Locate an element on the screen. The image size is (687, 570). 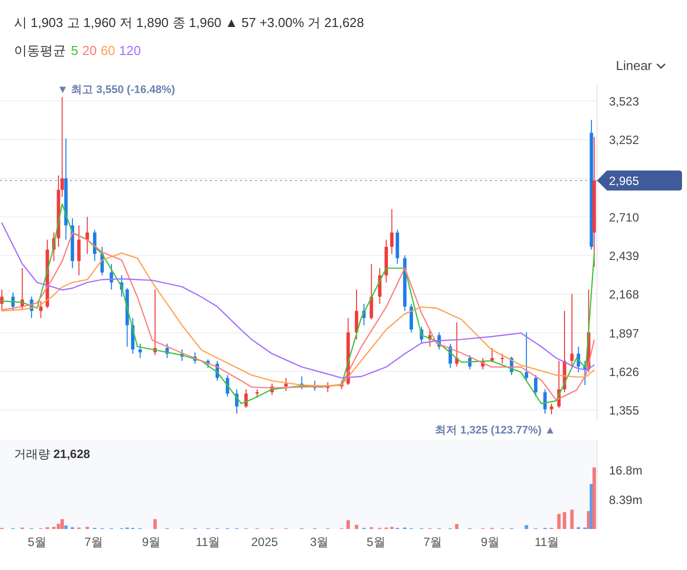
y-tick-label: 1,897 is located at coordinates (624, 333).